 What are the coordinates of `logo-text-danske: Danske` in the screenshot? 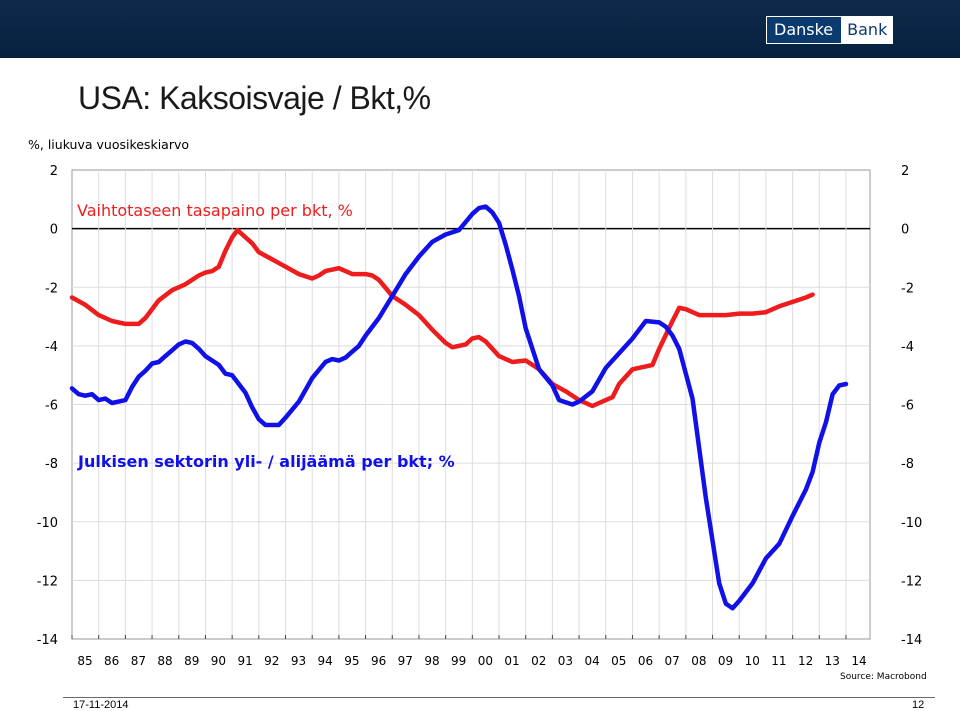 It's located at (804, 30).